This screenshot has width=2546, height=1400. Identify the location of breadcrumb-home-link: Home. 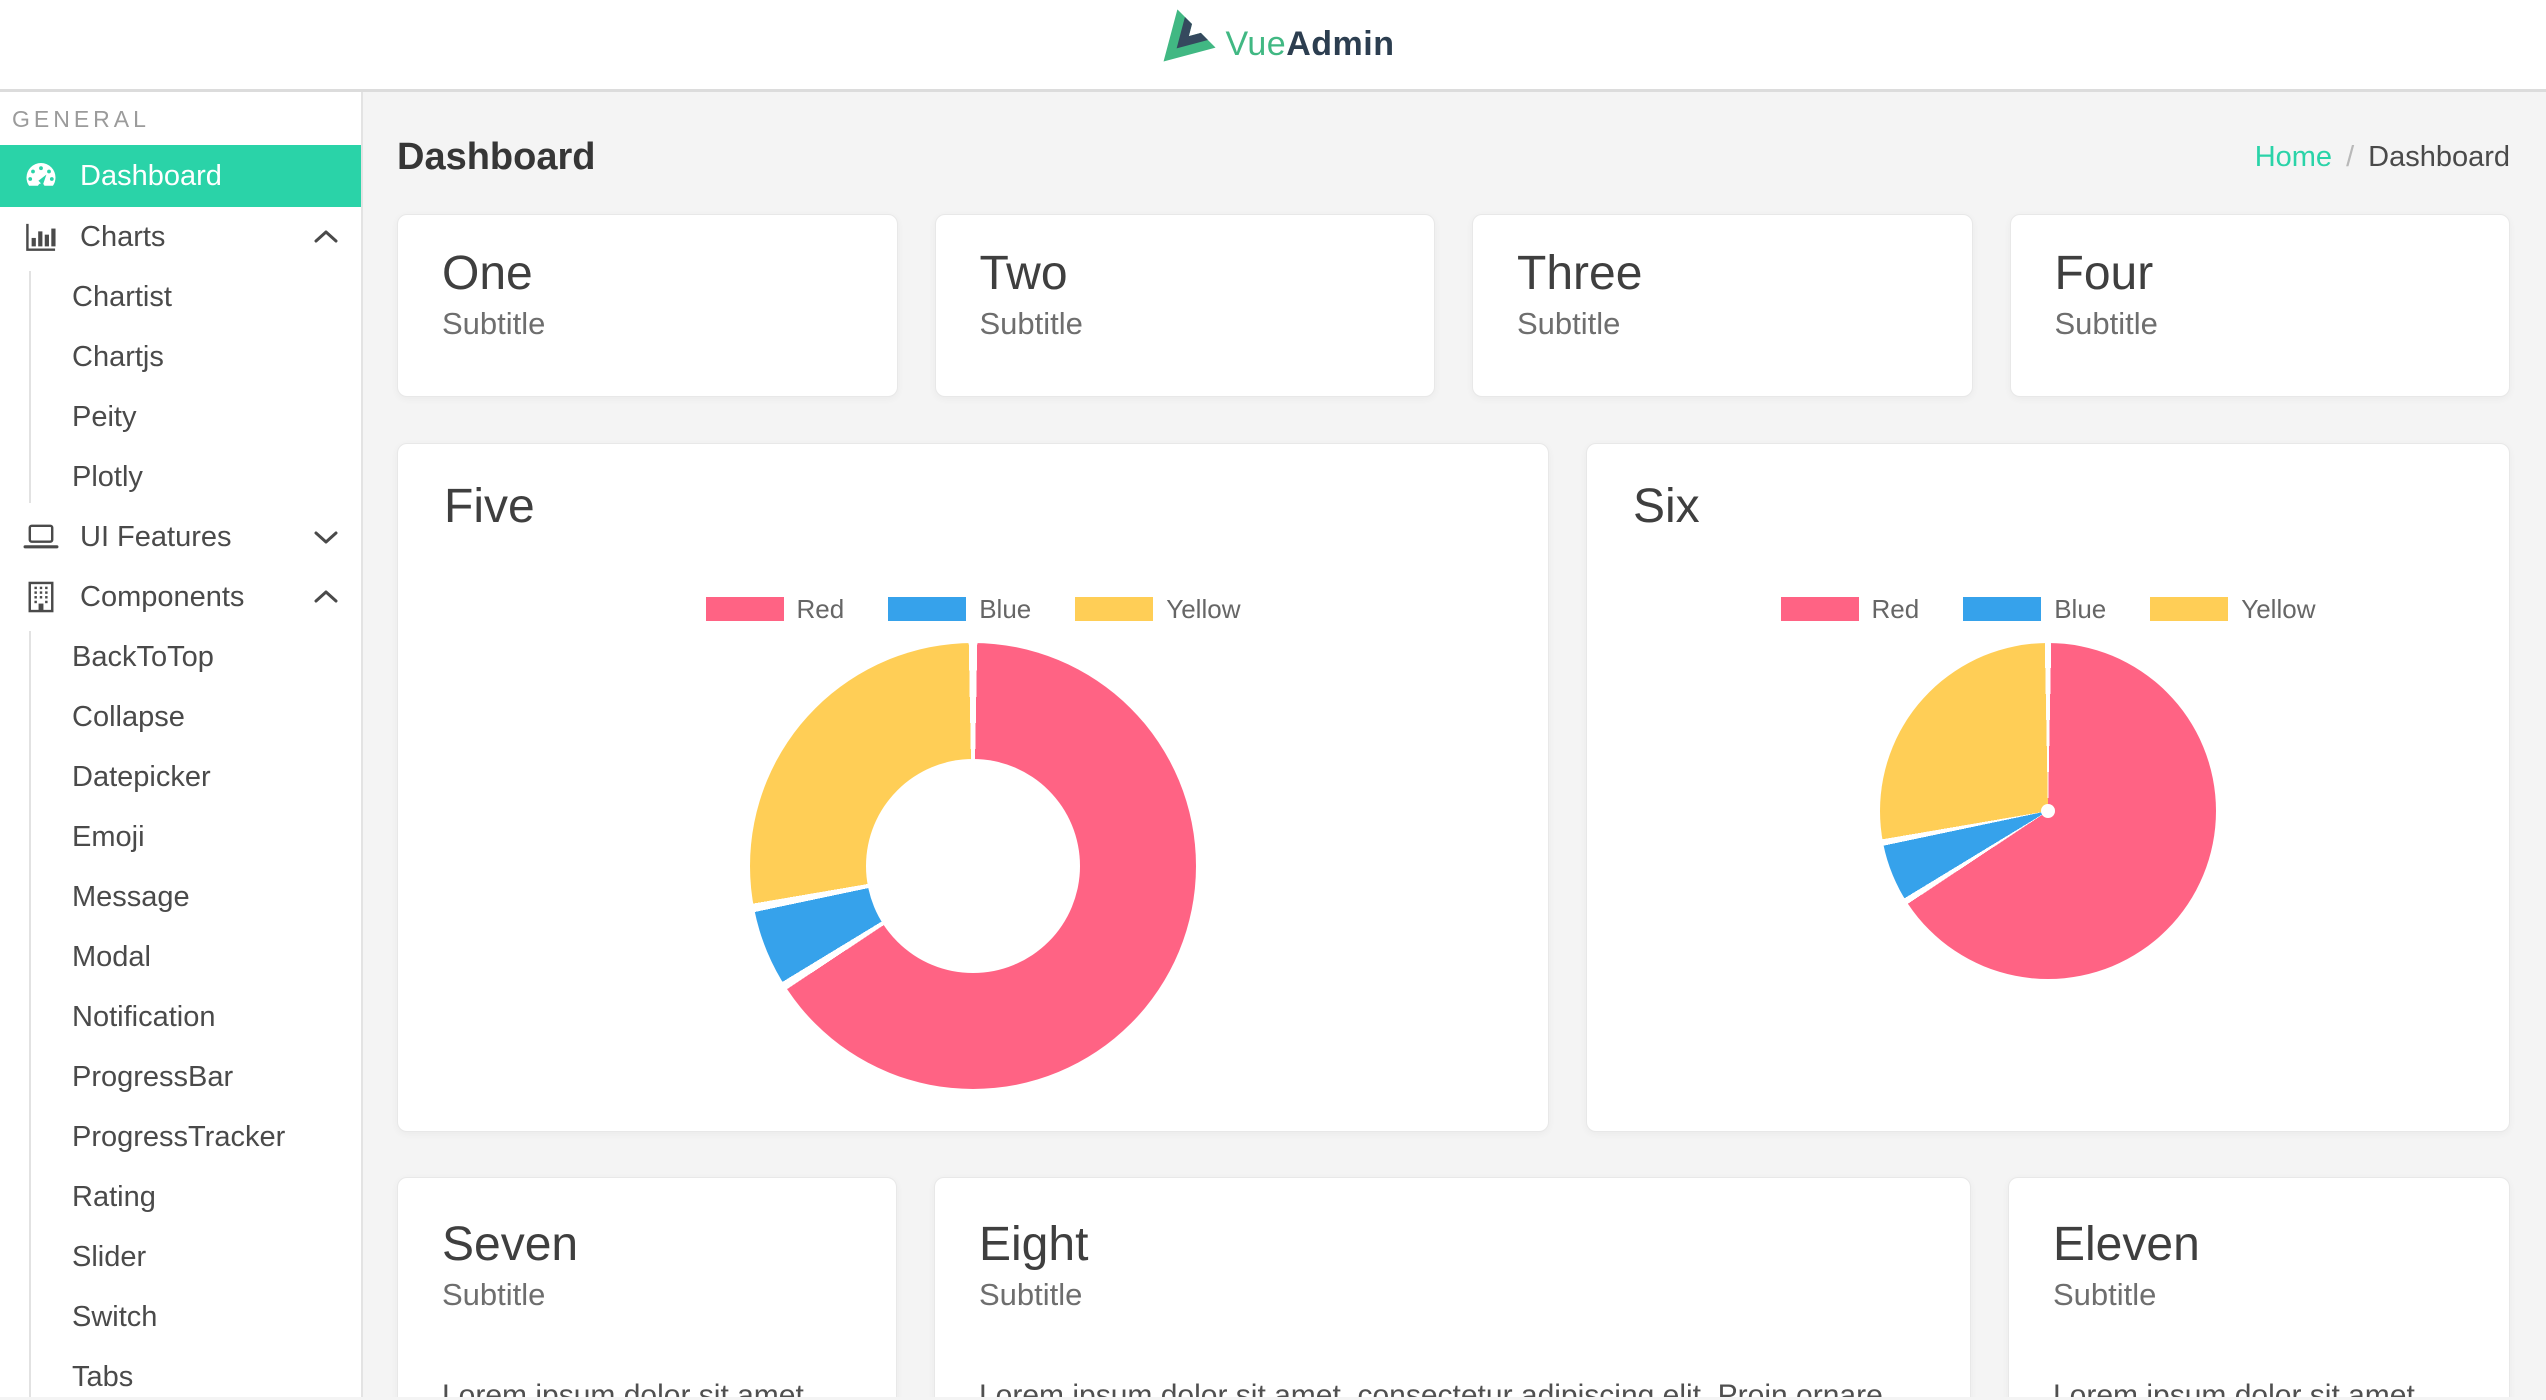
(2293, 156).